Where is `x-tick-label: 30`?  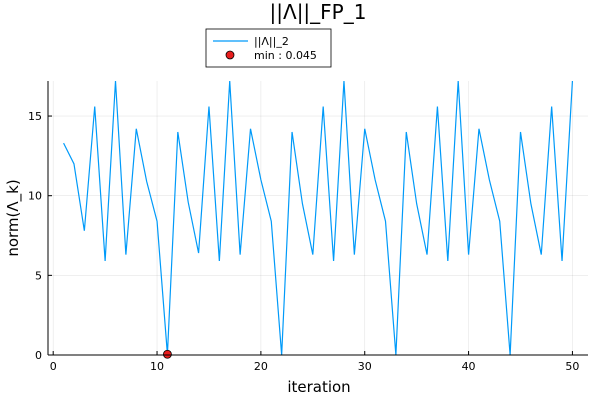 x-tick-label: 30 is located at coordinates (365, 366).